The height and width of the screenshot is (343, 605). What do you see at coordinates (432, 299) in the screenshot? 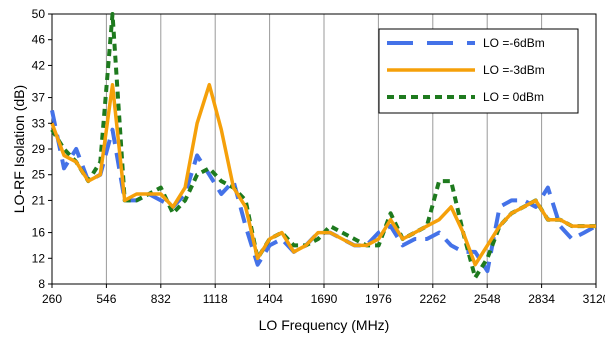
I see `x-tick-label: 2262` at bounding box center [432, 299].